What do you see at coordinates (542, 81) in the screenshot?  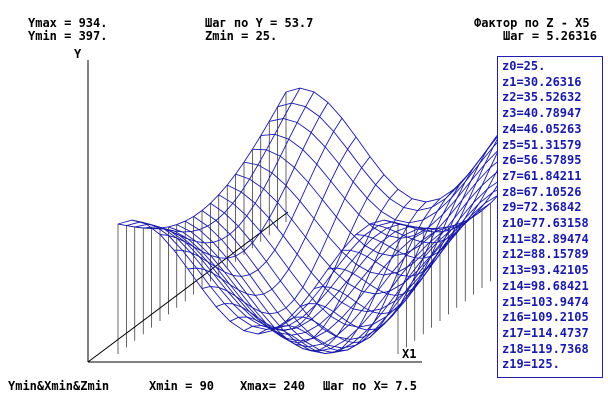 I see `z-level-1: z1=30.26316` at bounding box center [542, 81].